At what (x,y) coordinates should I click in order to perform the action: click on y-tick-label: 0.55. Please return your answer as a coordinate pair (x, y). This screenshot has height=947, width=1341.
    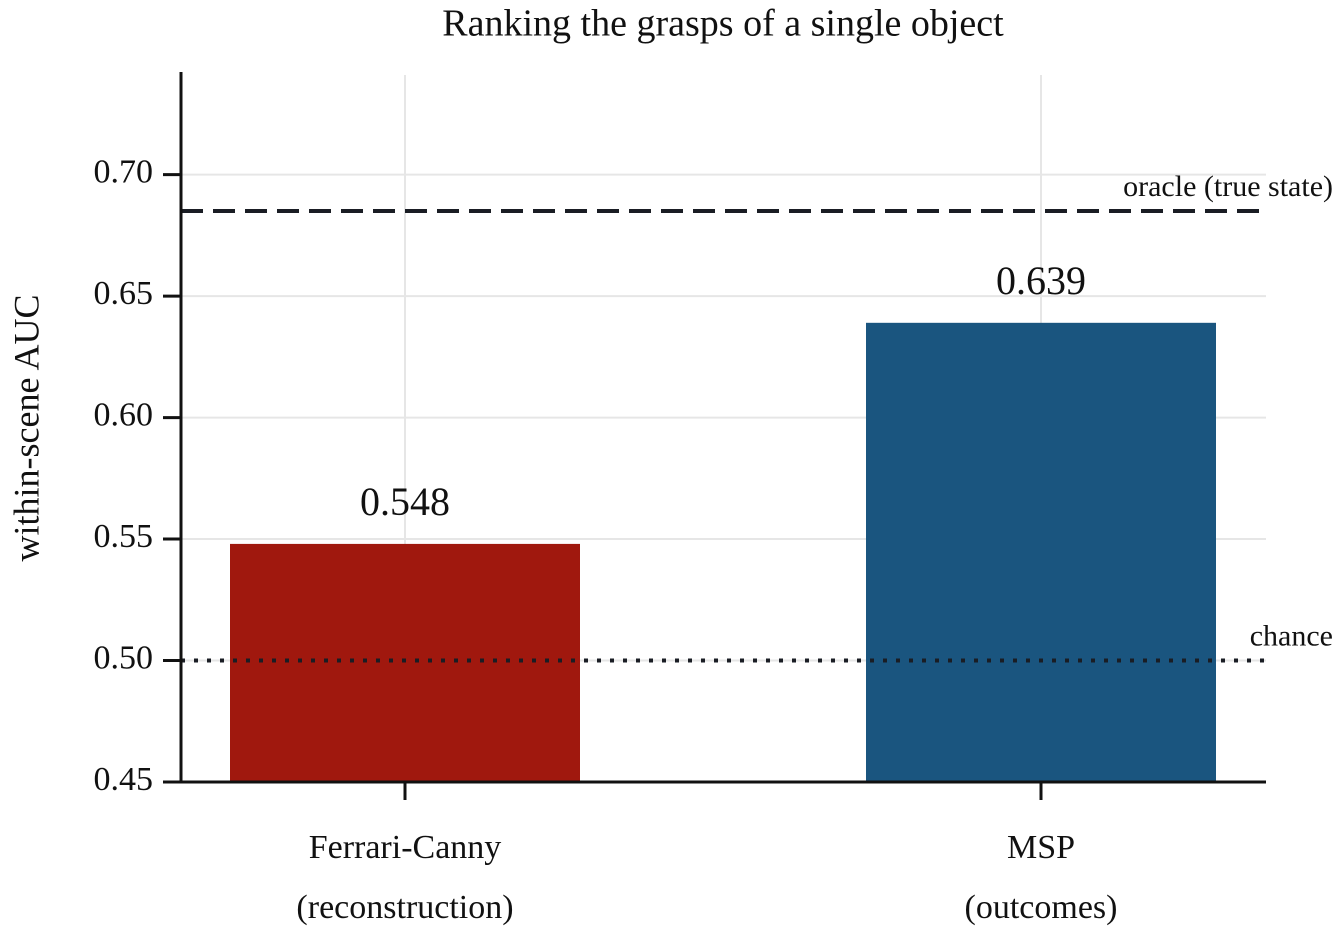
    Looking at the image, I should click on (124, 536).